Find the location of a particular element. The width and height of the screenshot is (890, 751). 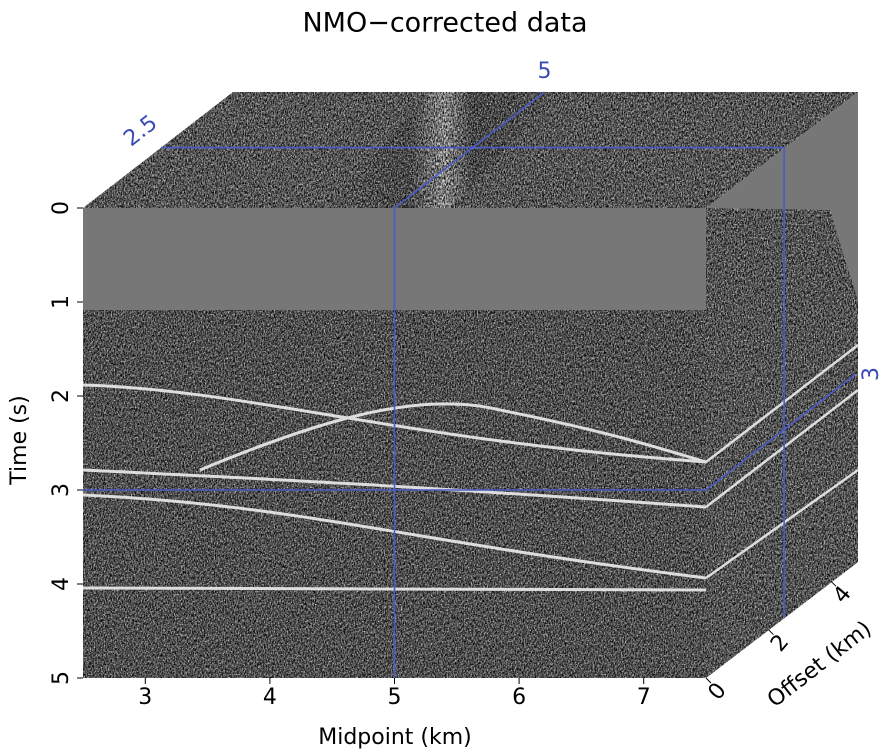

y-tick-label: 4 is located at coordinates (61, 584).